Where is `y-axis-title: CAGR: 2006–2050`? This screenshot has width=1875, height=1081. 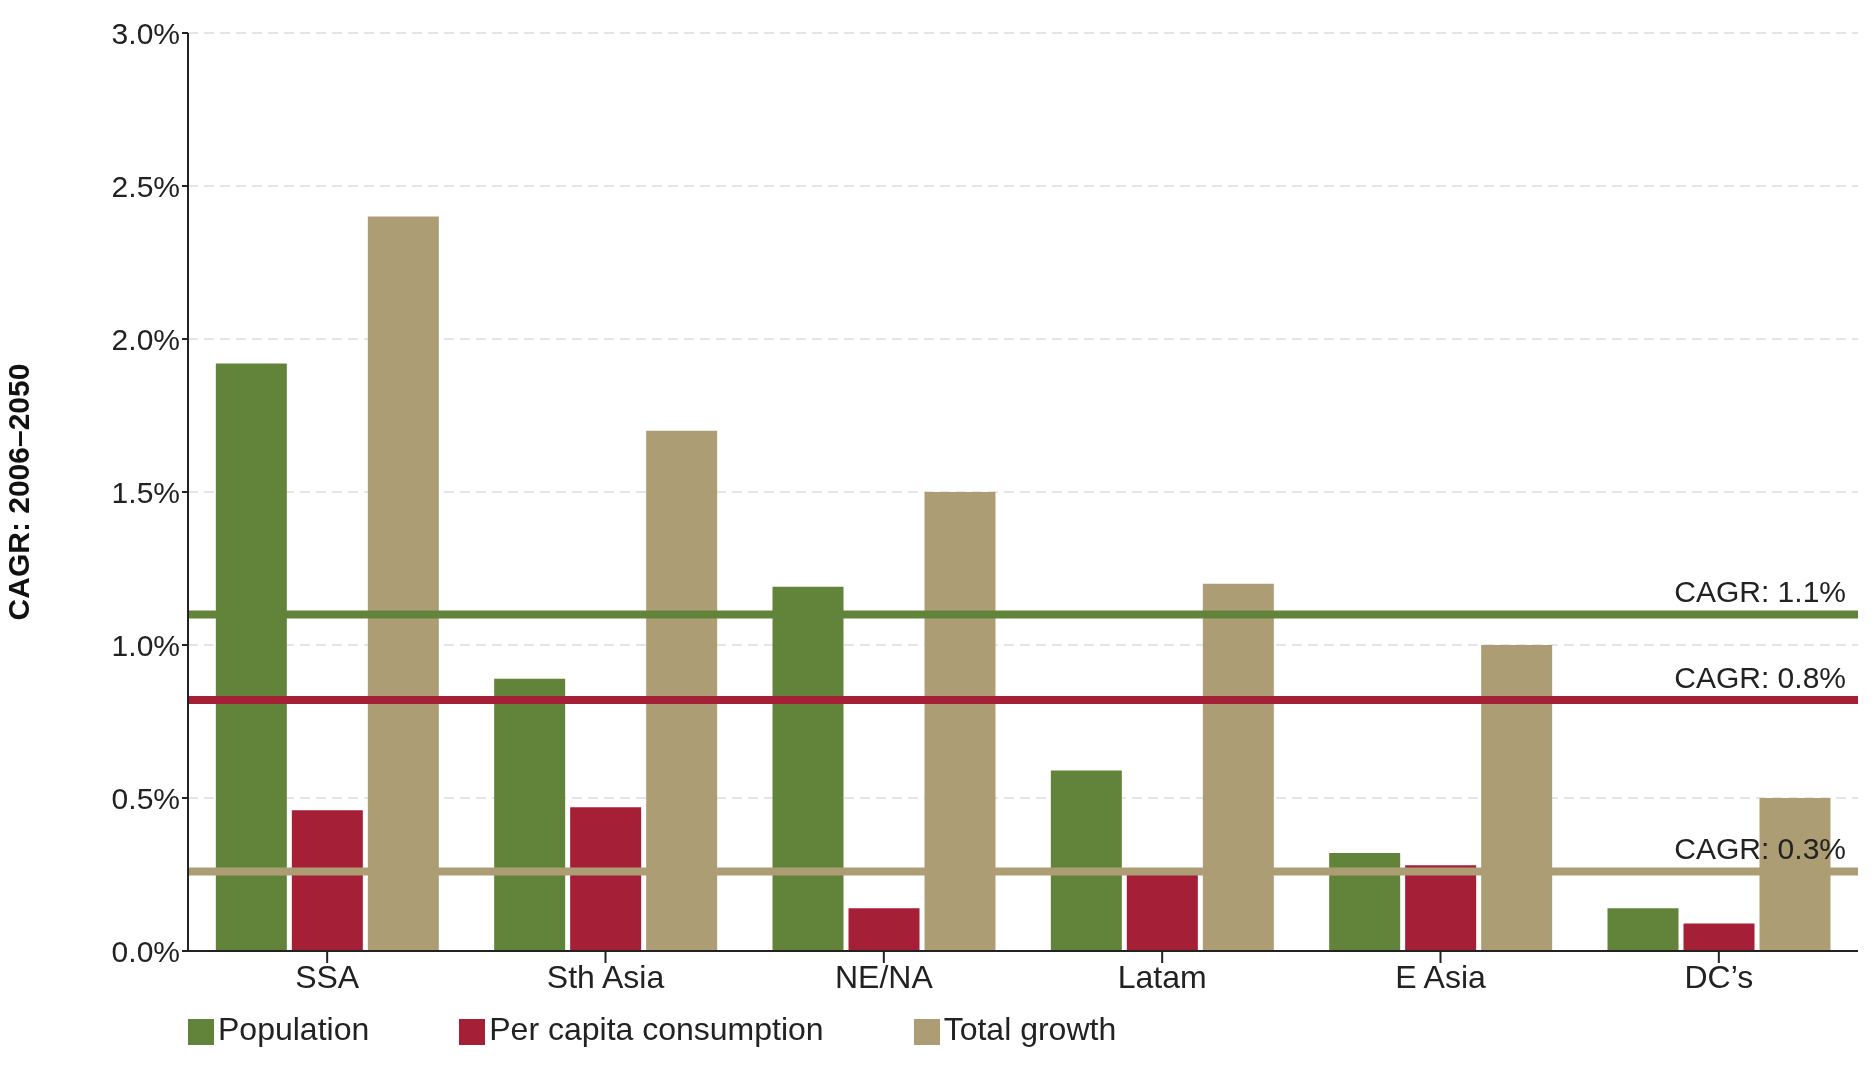 y-axis-title: CAGR: 2006–2050 is located at coordinates (18, 492).